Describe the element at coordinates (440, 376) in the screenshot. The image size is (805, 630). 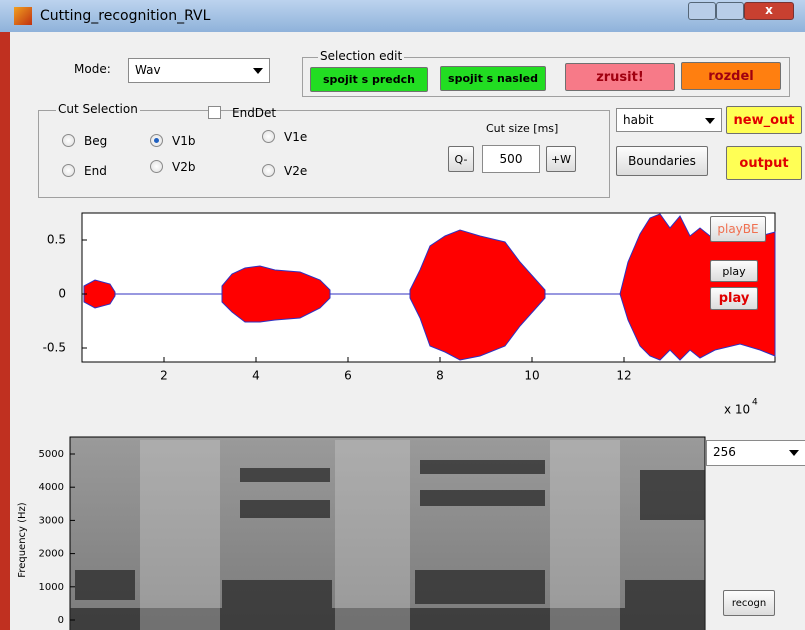
I see `x-tick-label: 8` at that location.